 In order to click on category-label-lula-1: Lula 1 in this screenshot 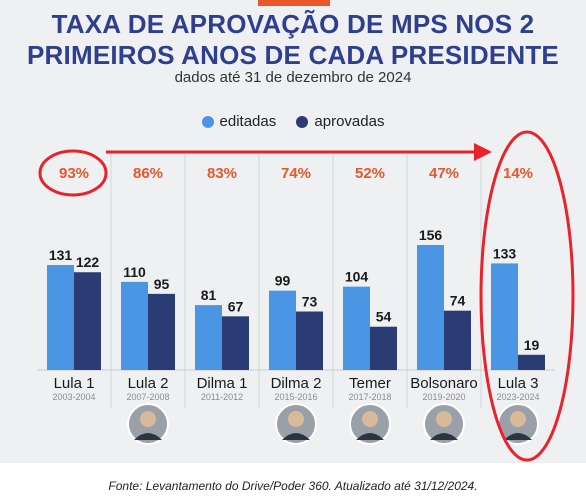, I will do `click(74, 383)`.